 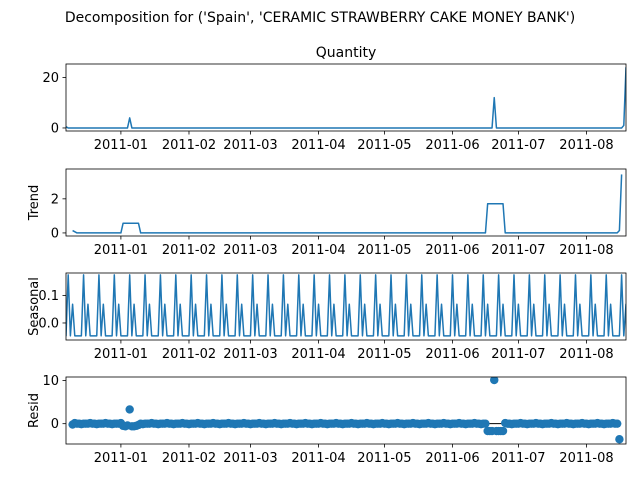 What do you see at coordinates (34, 410) in the screenshot?
I see `y-axis-label: Resid` at bounding box center [34, 410].